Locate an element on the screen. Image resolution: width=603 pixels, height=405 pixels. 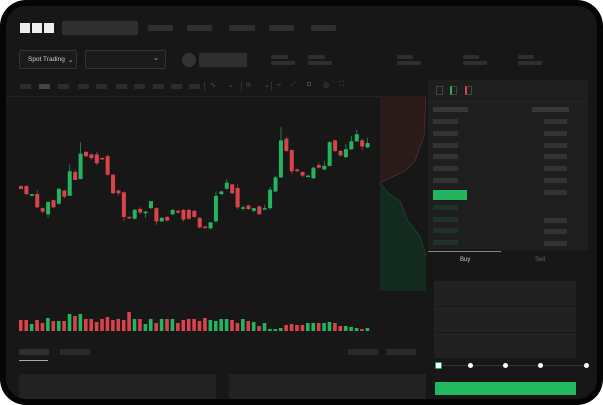
okx-logo is located at coordinates (38, 28).